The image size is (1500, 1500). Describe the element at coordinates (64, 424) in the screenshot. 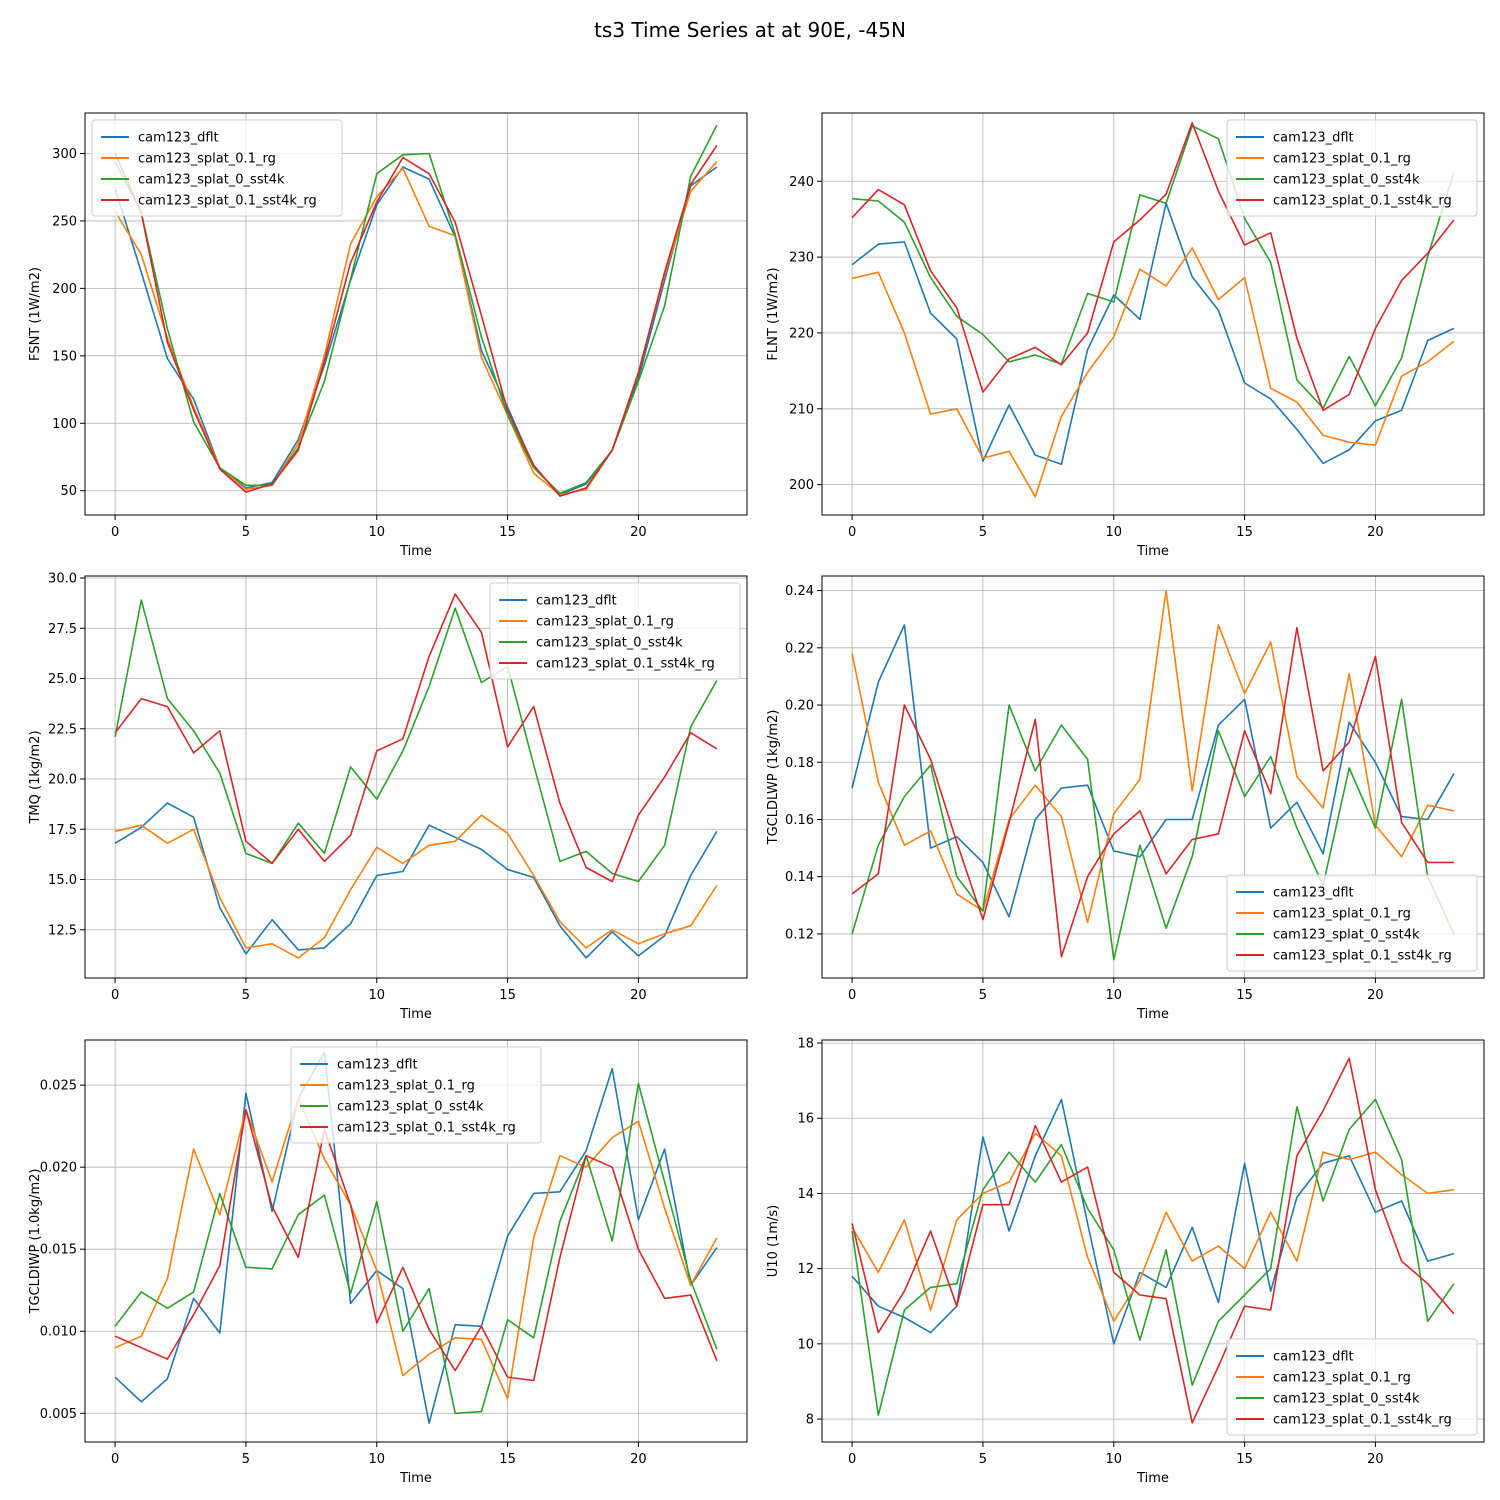

I see `y-tick-label: 100` at that location.